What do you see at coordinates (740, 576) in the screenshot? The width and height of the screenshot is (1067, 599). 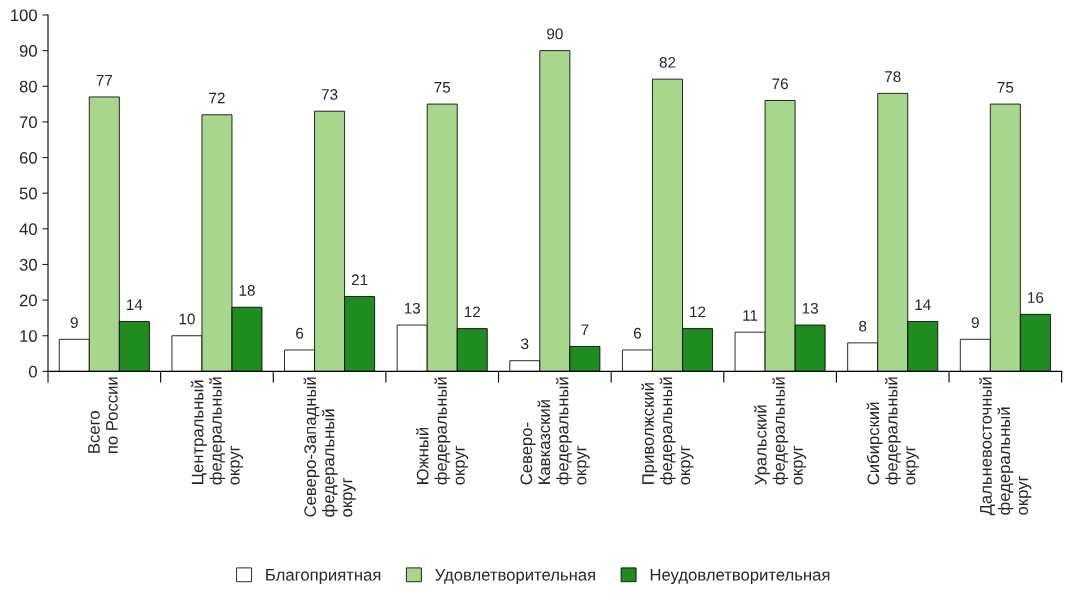 I see `legend-label: Неудовлетворительная` at bounding box center [740, 576].